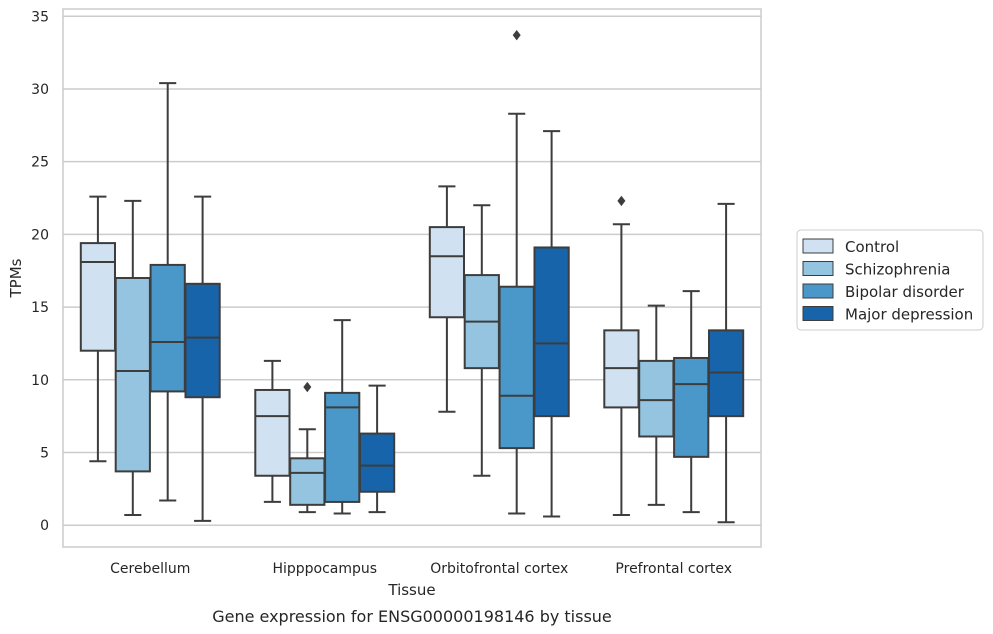 The height and width of the screenshot is (634, 993). What do you see at coordinates (150, 569) in the screenshot?
I see `x-tick-label: Cerebellum` at bounding box center [150, 569].